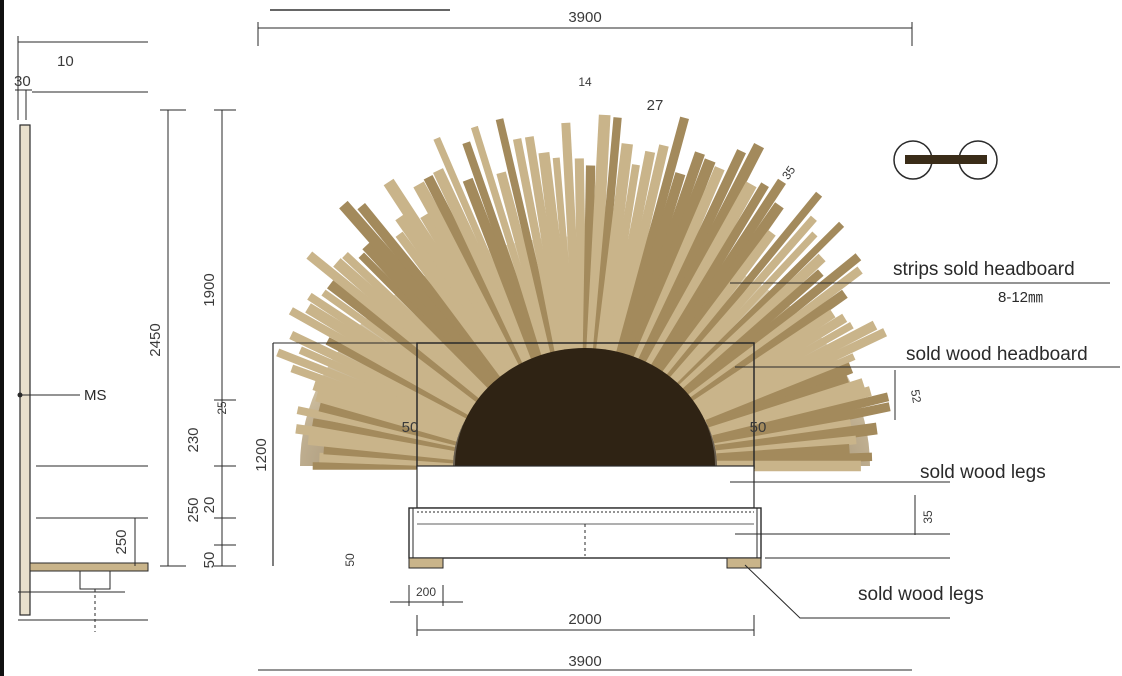  Describe the element at coordinates (655, 105) in the screenshot. I see `dim-strip-27: 27` at that location.